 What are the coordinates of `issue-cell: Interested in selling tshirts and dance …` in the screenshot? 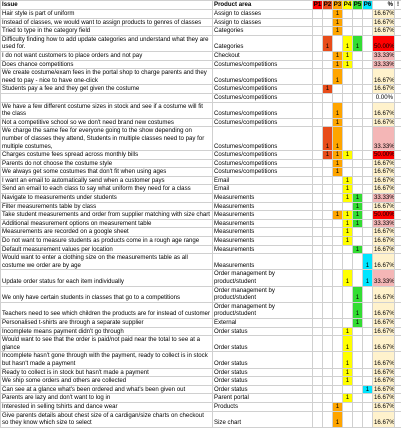 It's located at (107, 406).